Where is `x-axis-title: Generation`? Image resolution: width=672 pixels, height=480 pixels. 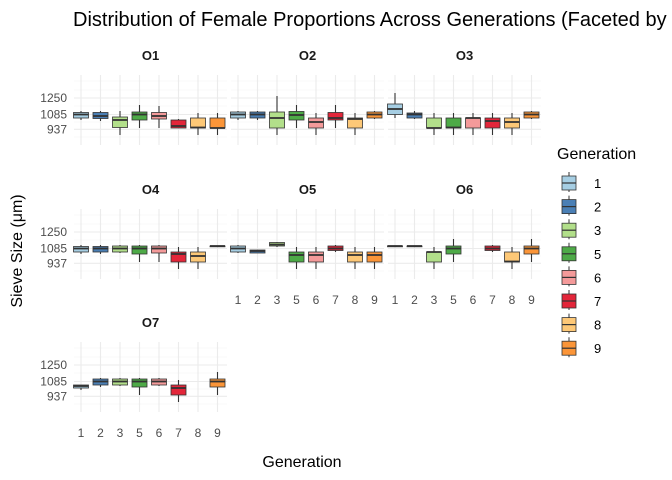 x-axis-title: Generation is located at coordinates (301, 462).